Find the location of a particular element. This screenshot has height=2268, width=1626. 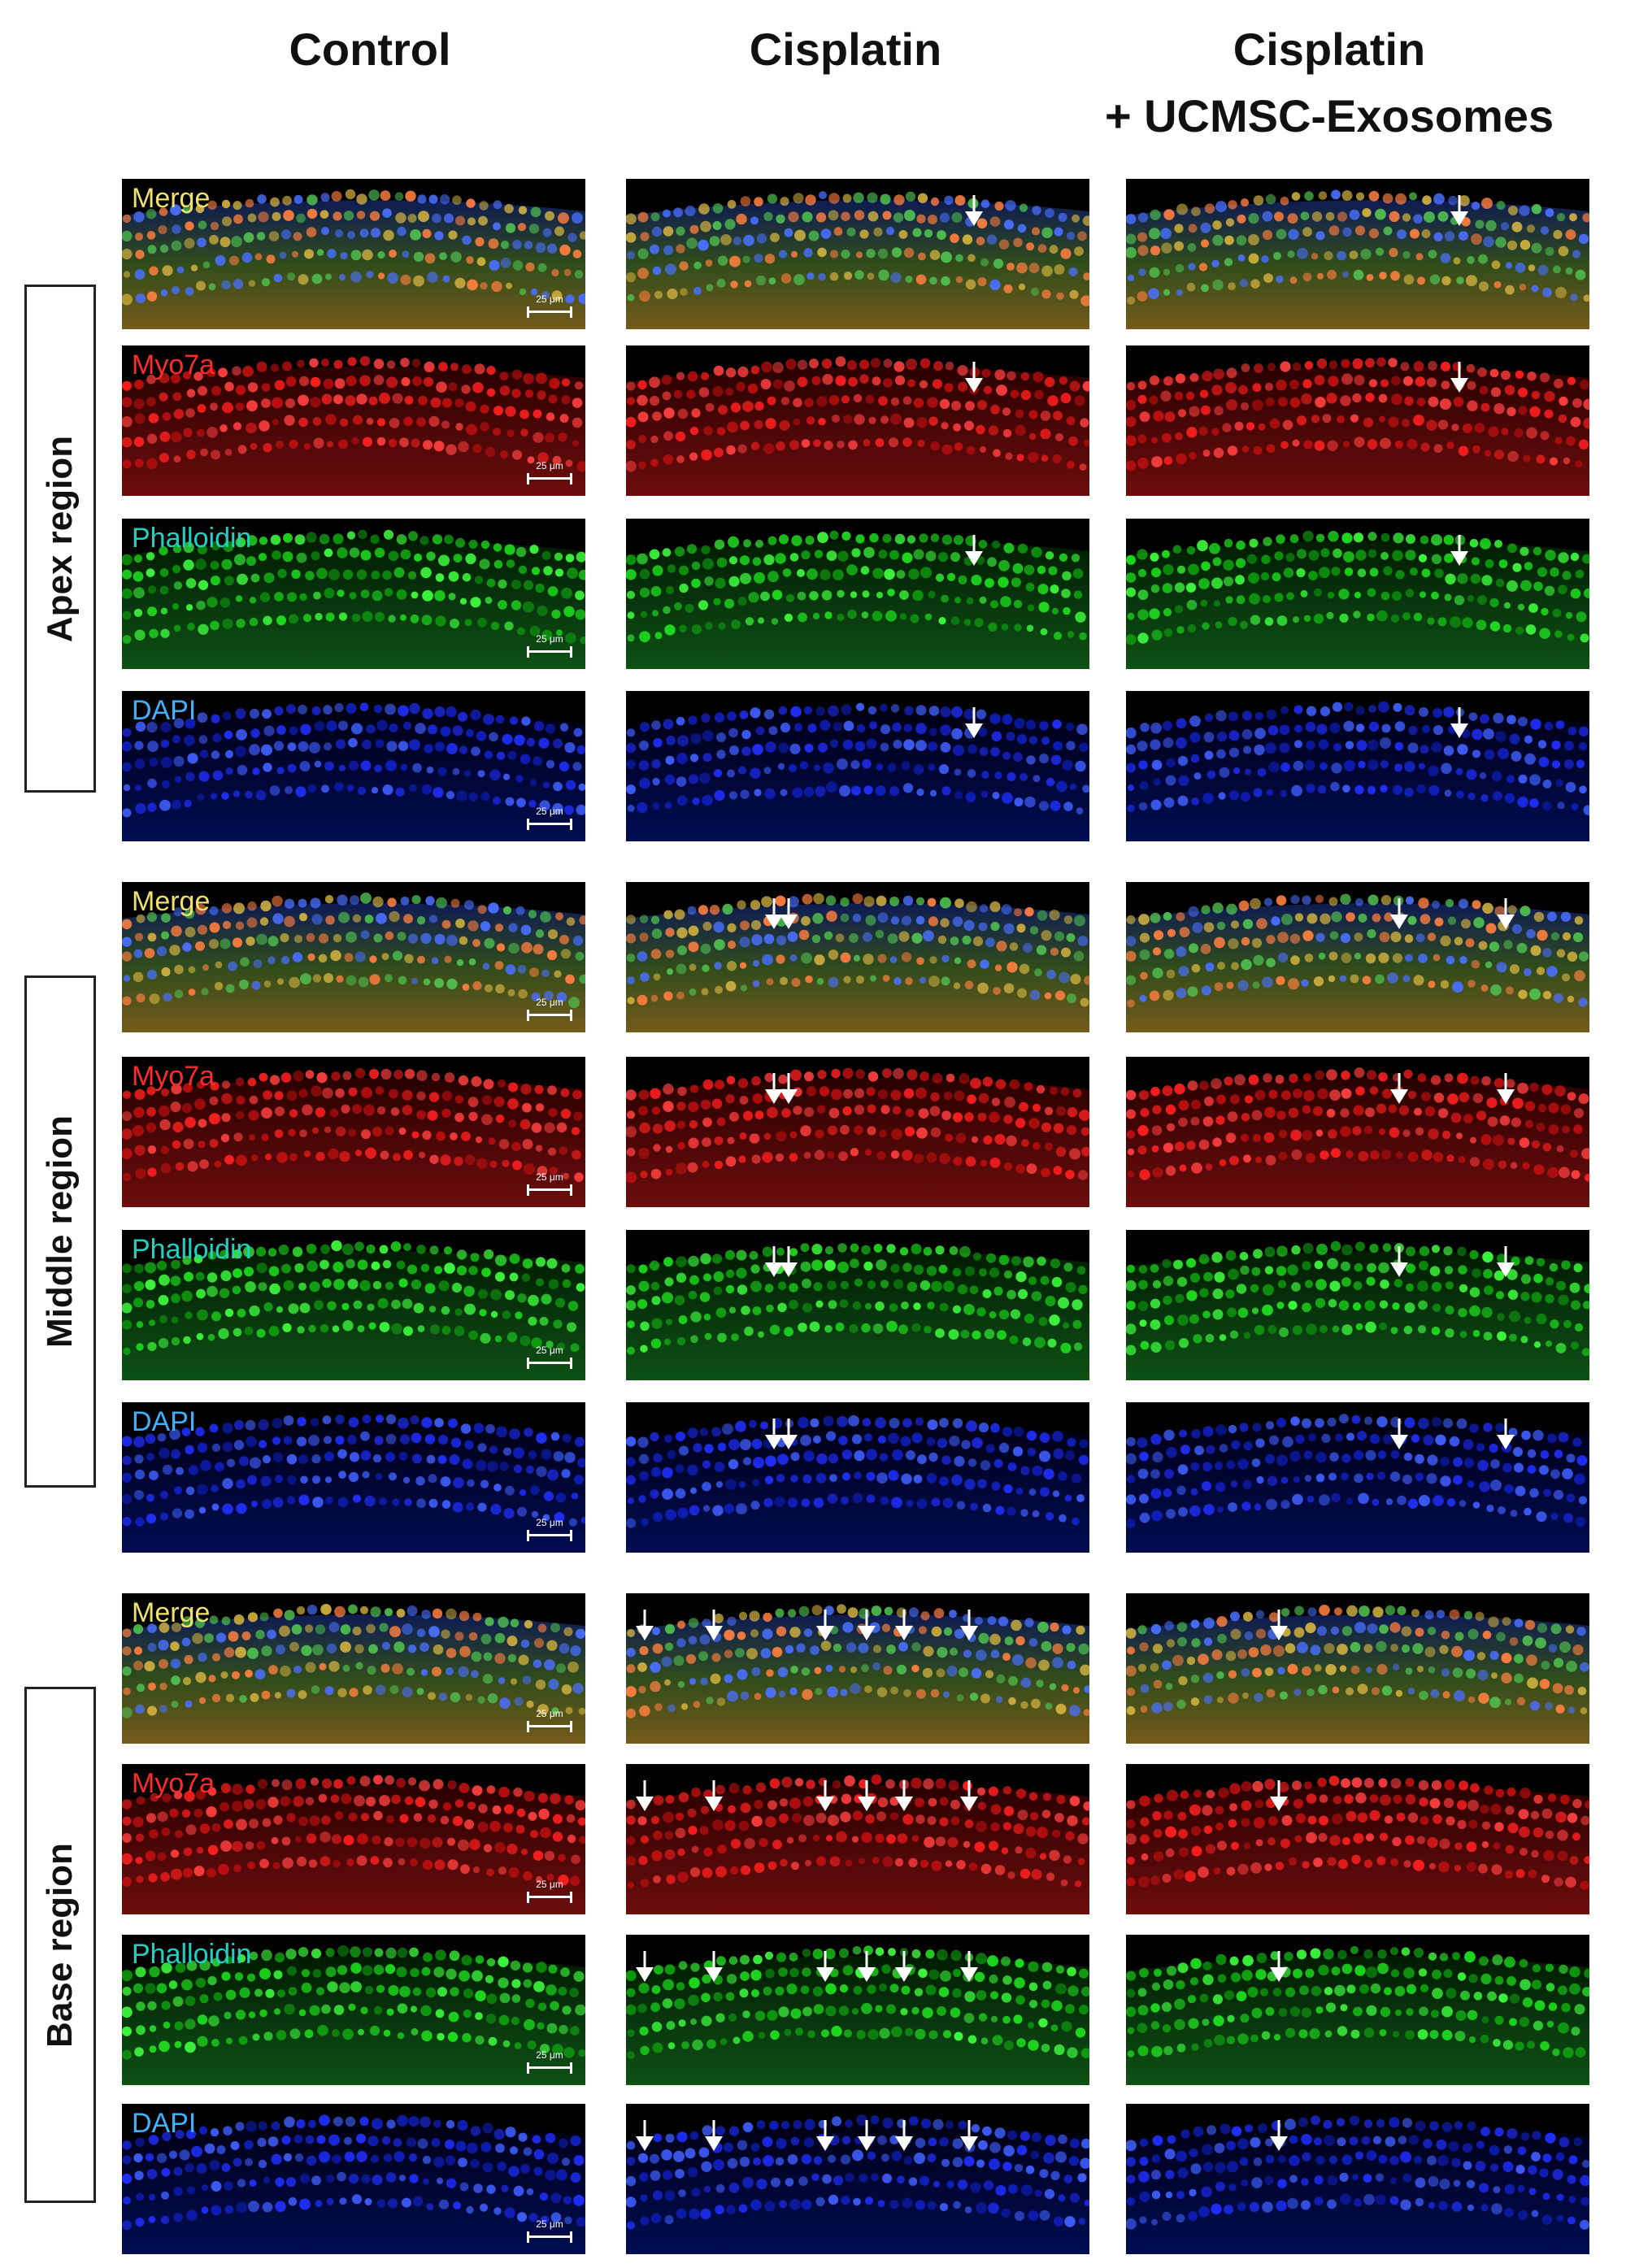

apex-dapi-control-panel: DAPI 25 μm is located at coordinates (353, 766).